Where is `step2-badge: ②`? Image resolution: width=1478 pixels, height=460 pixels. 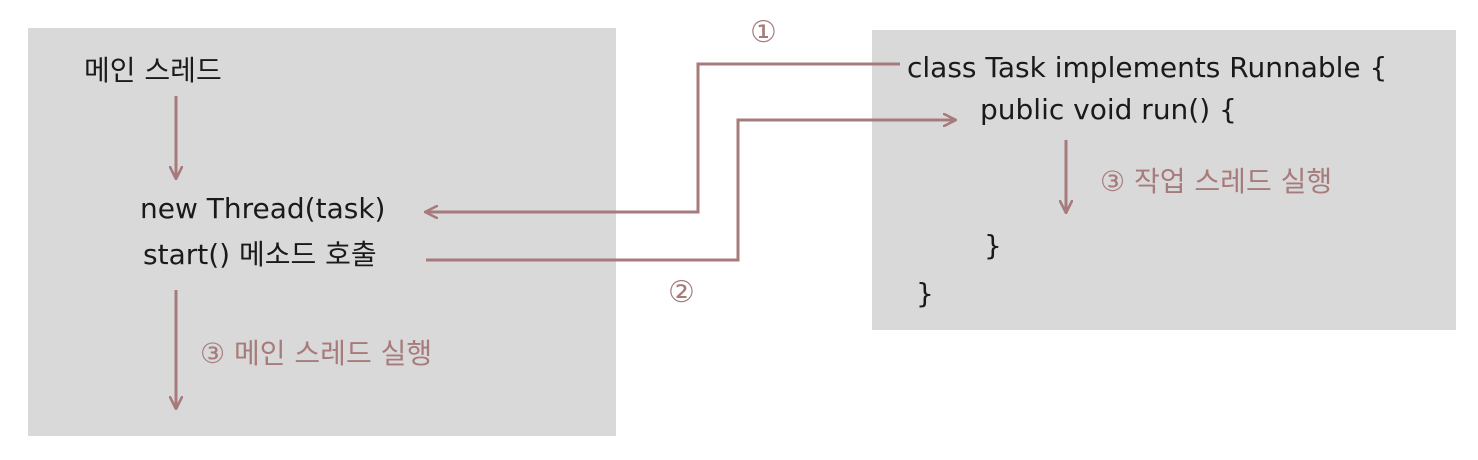 step2-badge: ② is located at coordinates (681, 292).